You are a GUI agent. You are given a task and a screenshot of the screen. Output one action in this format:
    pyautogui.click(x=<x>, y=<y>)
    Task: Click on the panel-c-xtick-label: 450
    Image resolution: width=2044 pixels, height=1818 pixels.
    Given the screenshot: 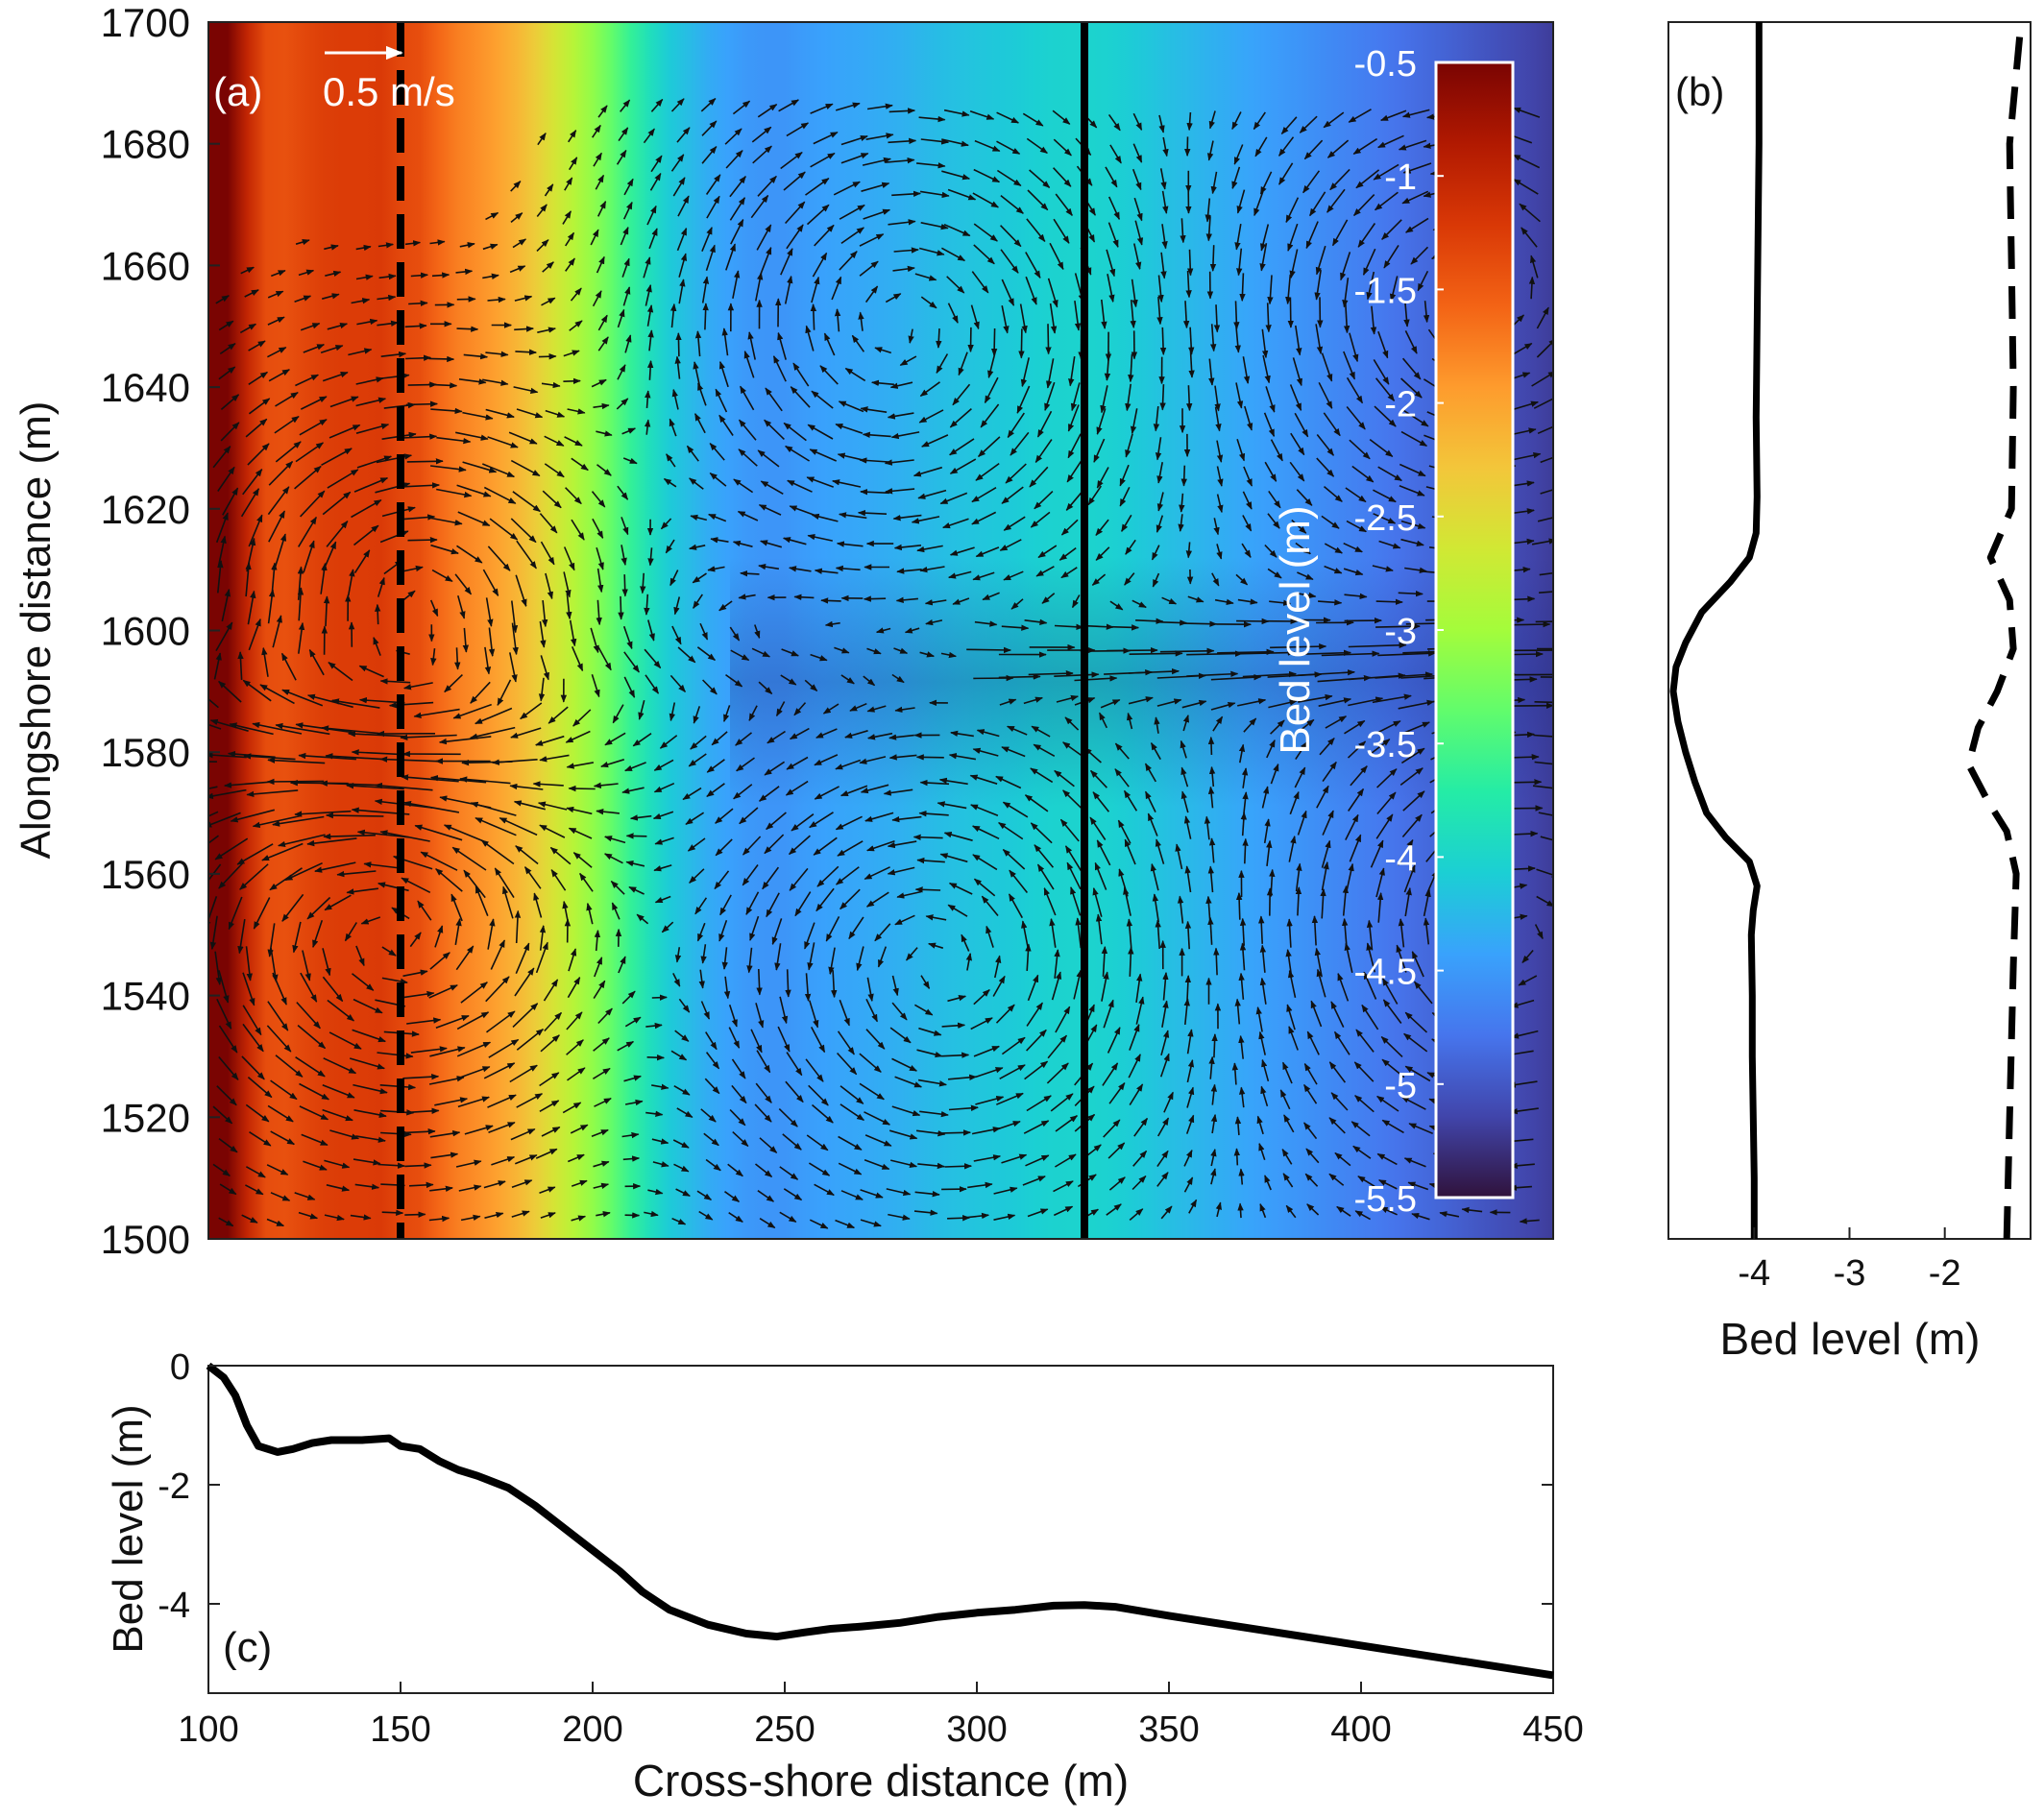 What is the action you would take?
    pyautogui.click(x=1552, y=1730)
    